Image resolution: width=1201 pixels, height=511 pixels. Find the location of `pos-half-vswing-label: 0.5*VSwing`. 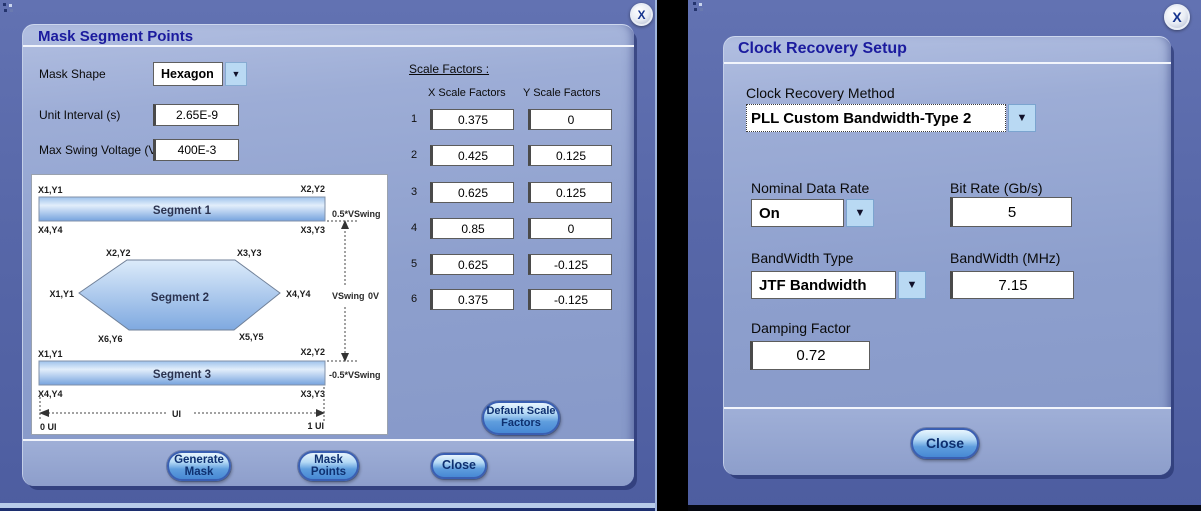

pos-half-vswing-label: 0.5*VSwing is located at coordinates (356, 214).